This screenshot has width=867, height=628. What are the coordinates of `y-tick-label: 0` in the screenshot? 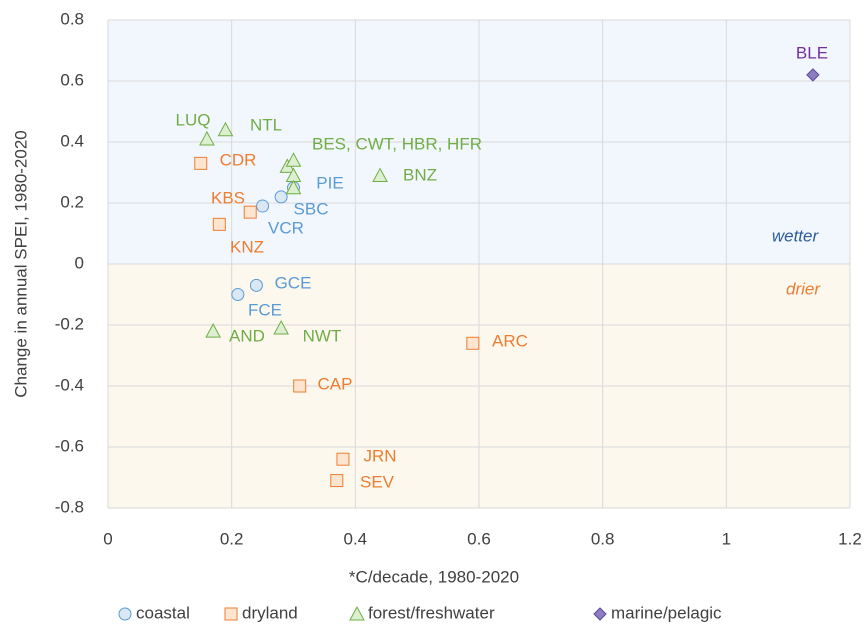 It's located at (79, 262).